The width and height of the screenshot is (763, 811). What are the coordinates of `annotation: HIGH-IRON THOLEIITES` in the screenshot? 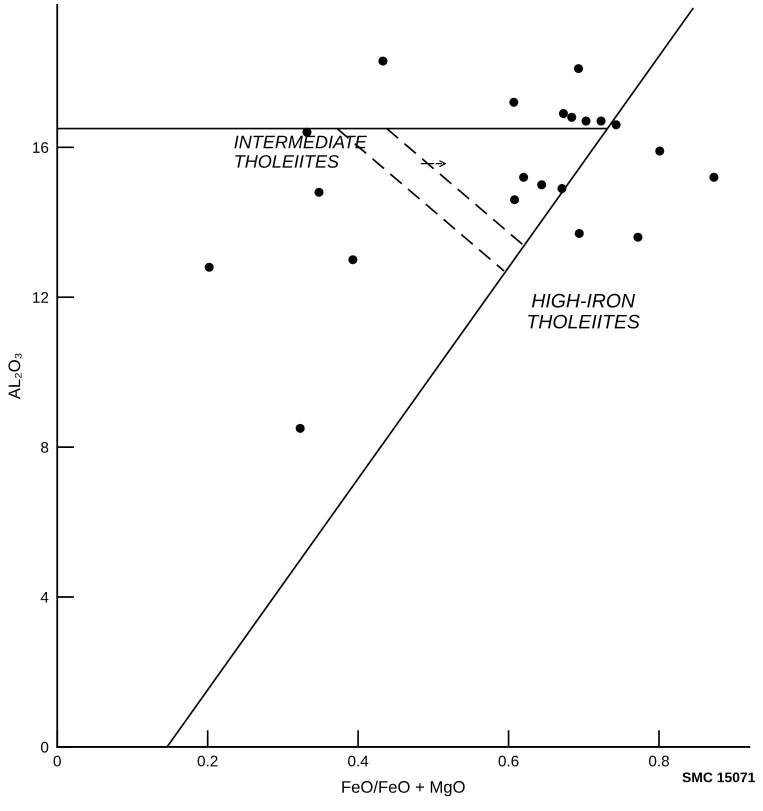 It's located at (584, 311).